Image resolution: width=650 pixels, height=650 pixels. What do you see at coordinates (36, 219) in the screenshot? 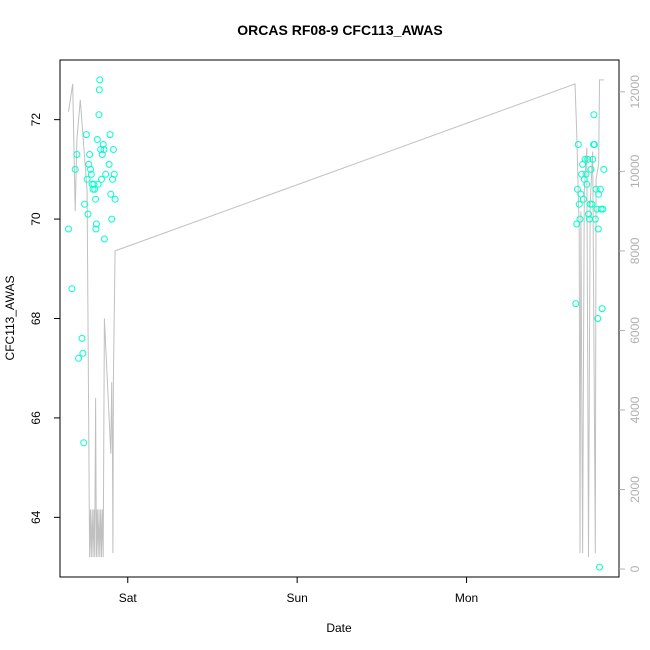
I see `y-tick-label: 70` at bounding box center [36, 219].